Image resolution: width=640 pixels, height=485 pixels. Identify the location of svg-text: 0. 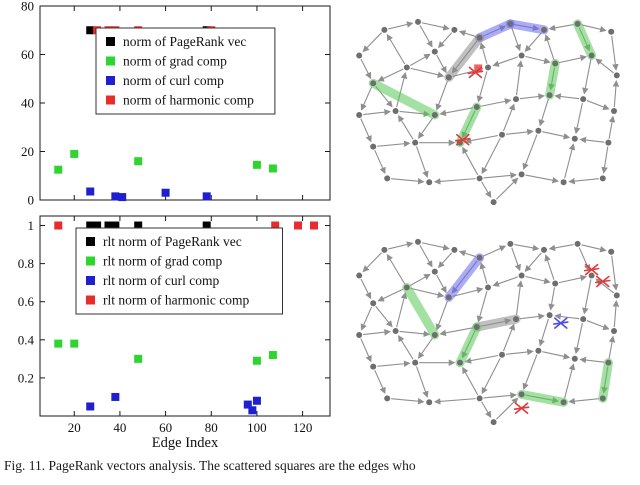
(31, 200).